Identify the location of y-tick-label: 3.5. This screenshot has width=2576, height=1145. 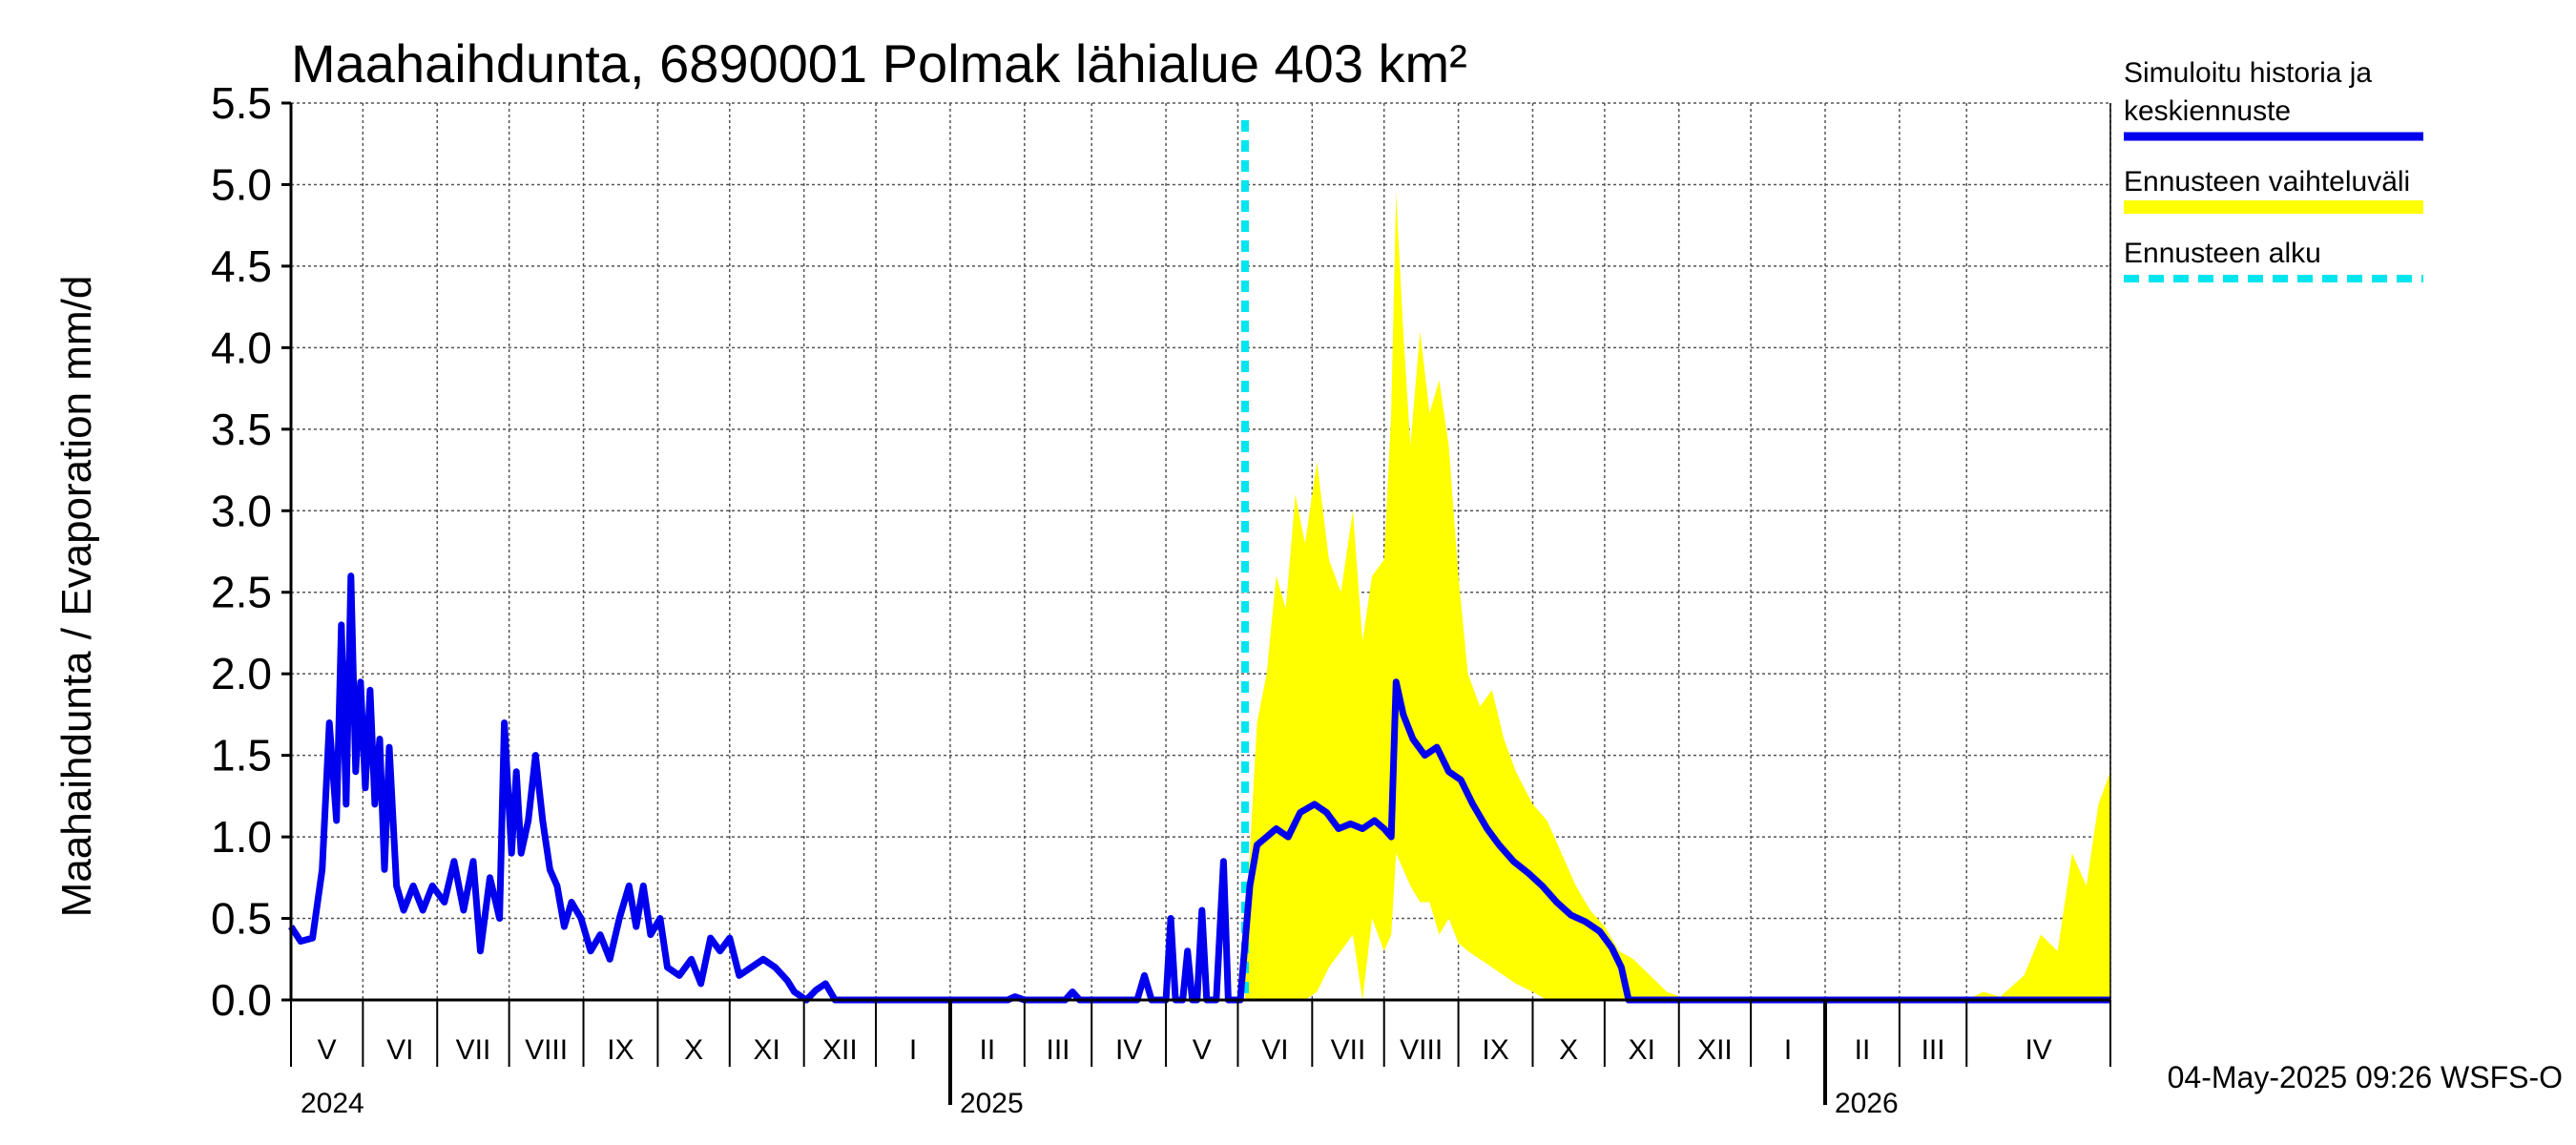
(241, 430).